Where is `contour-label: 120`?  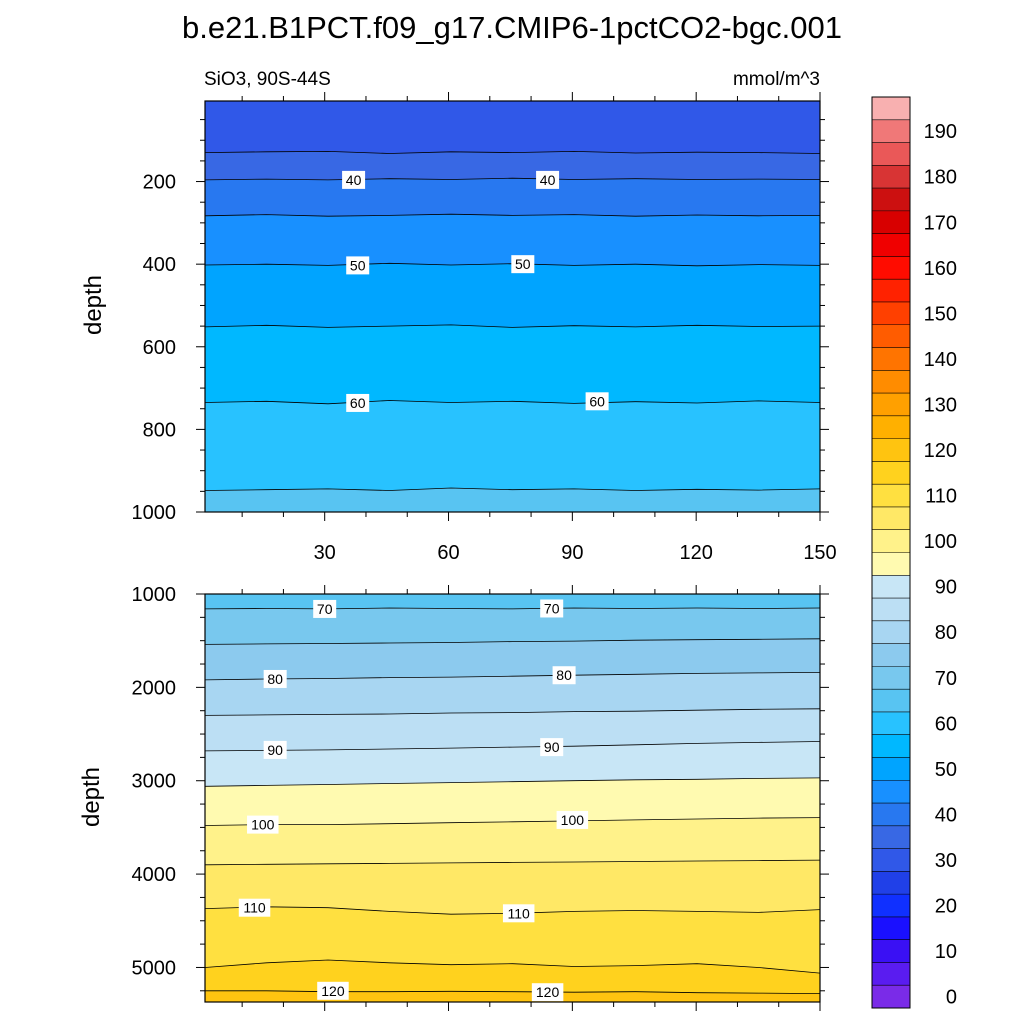
contour-label: 120 is located at coordinates (333, 991).